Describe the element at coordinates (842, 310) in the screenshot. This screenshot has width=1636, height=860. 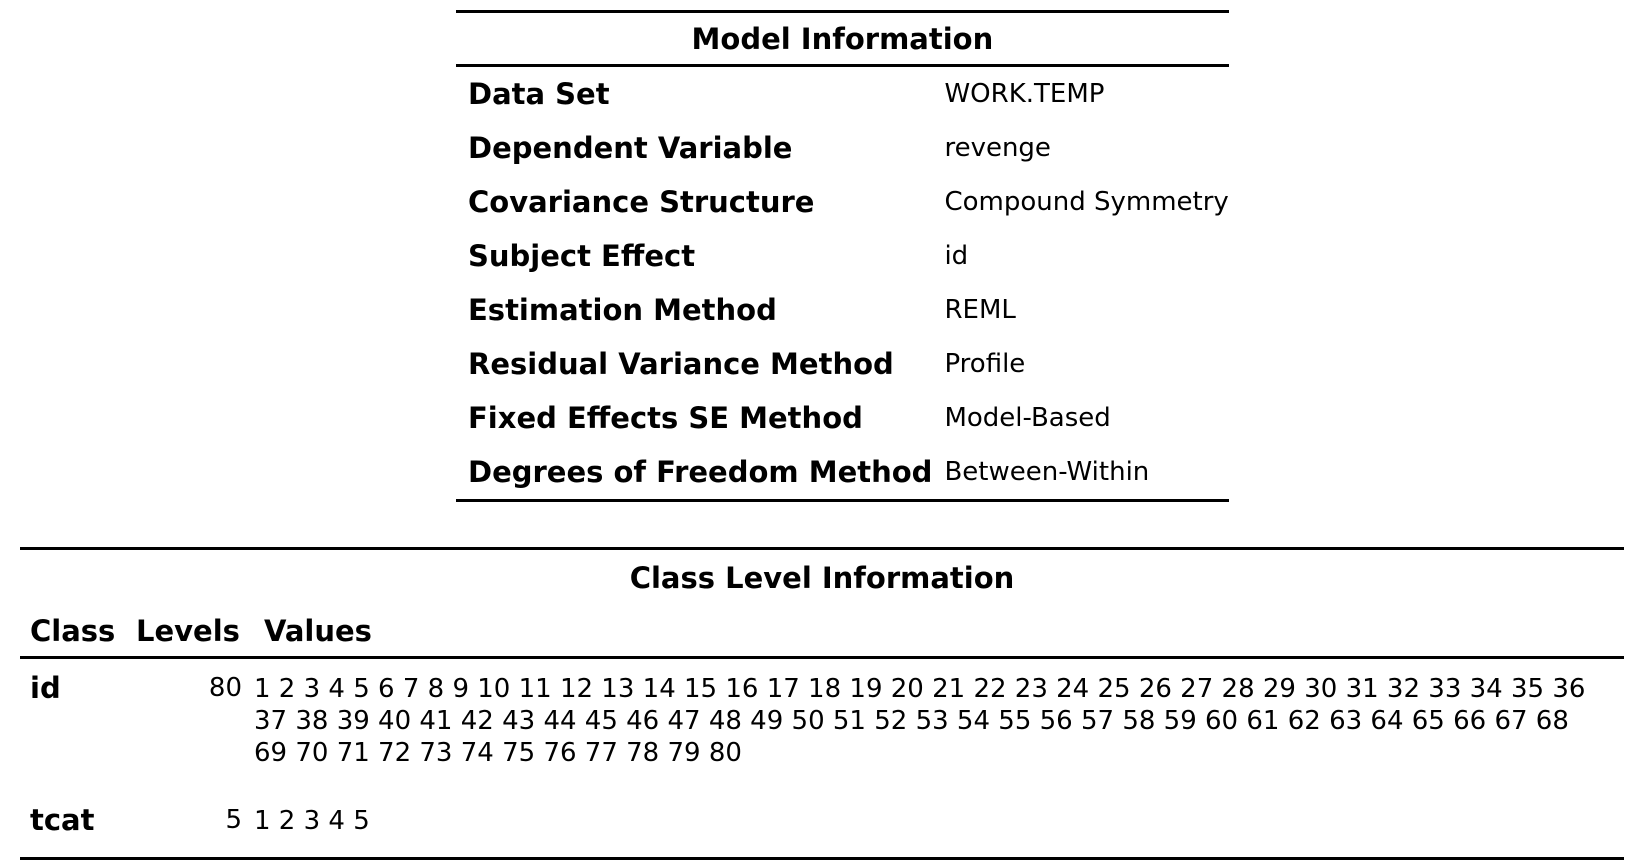
I see `model-info-row: Estimation Method REML` at that location.